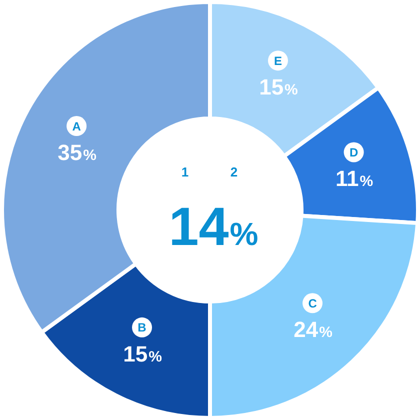 Image resolution: width=420 pixels, height=420 pixels. What do you see at coordinates (313, 329) in the screenshot?
I see `data-label: 24%` at bounding box center [313, 329].